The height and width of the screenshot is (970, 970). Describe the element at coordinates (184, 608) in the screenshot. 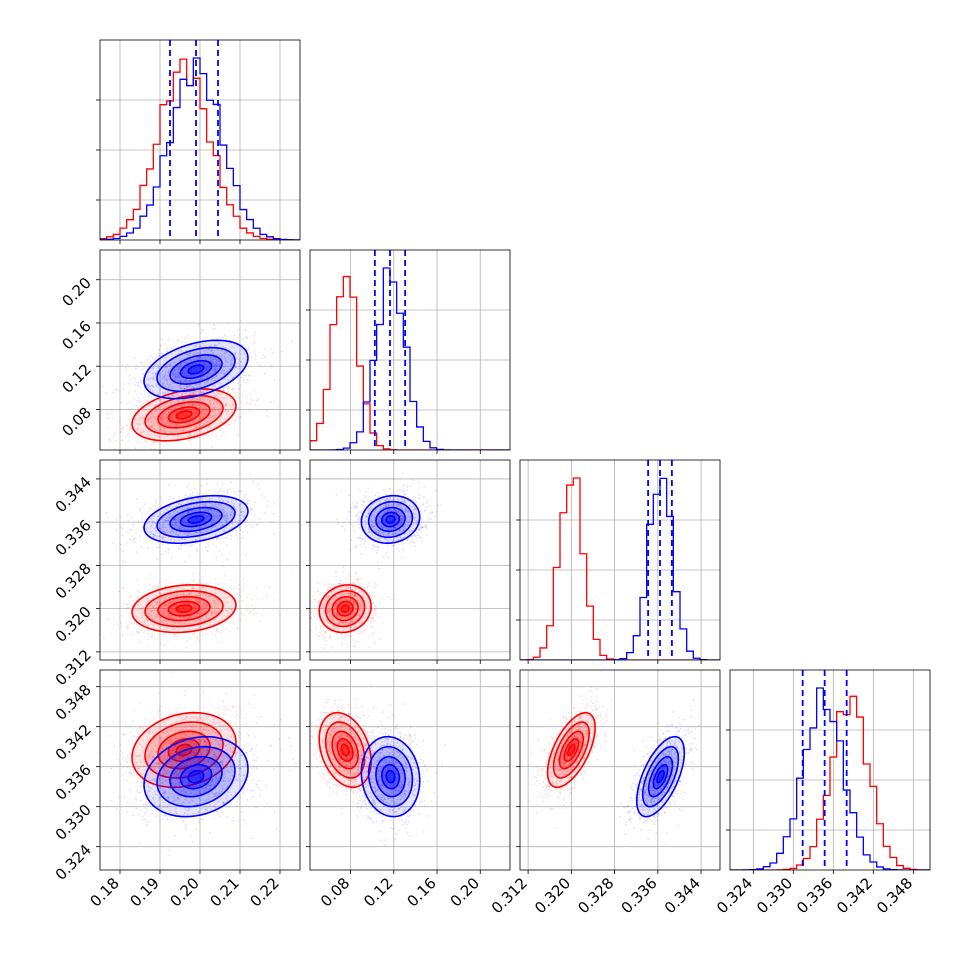

I see `density-fill` at that location.